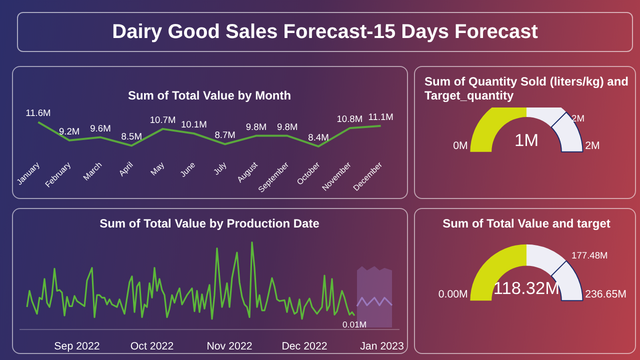  What do you see at coordinates (152, 346) in the screenshot?
I see `x-tick-label: Oct 2022` at bounding box center [152, 346].